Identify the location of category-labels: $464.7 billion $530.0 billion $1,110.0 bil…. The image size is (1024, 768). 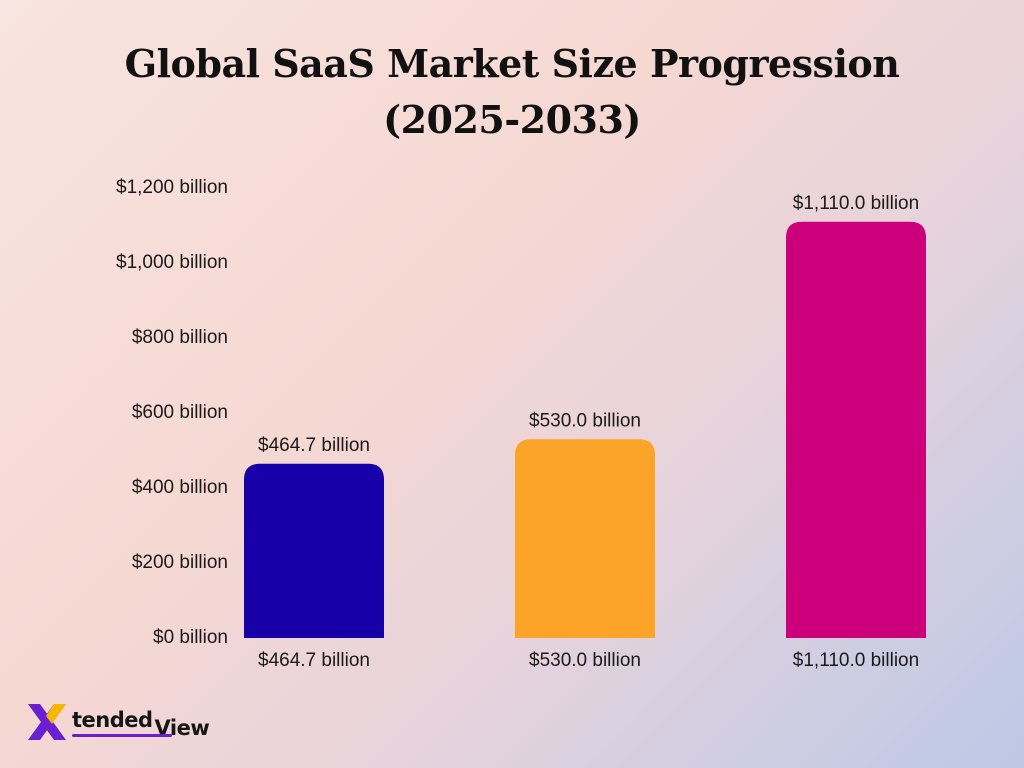
(588, 660).